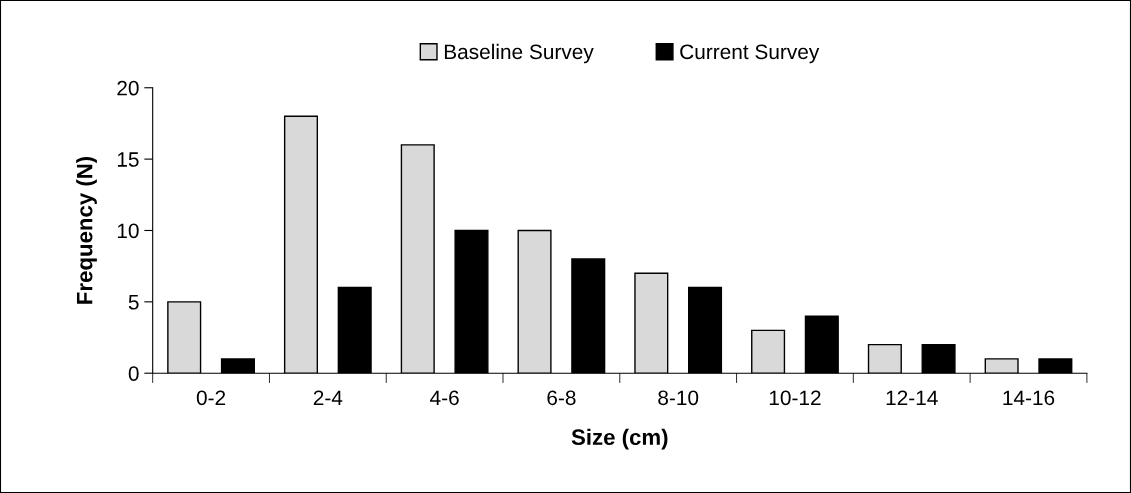 The width and height of the screenshot is (1131, 493). What do you see at coordinates (328, 397) in the screenshot?
I see `x-tick-label: 2-4` at bounding box center [328, 397].